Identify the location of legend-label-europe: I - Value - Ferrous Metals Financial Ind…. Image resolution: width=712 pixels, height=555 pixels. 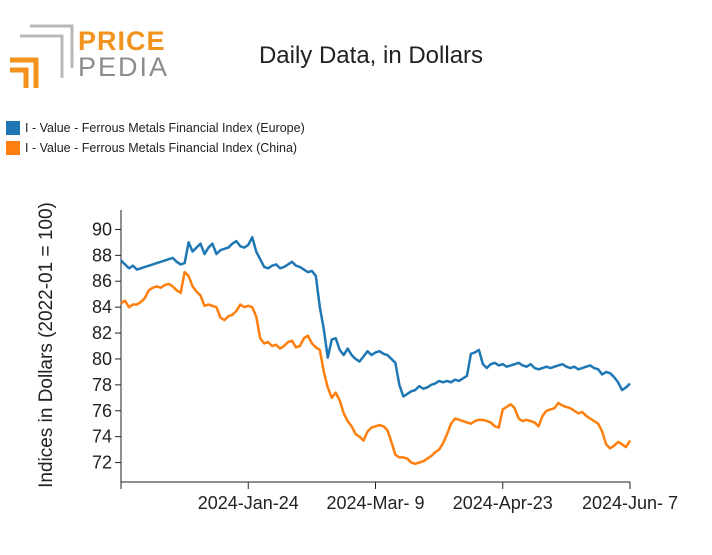
(165, 128).